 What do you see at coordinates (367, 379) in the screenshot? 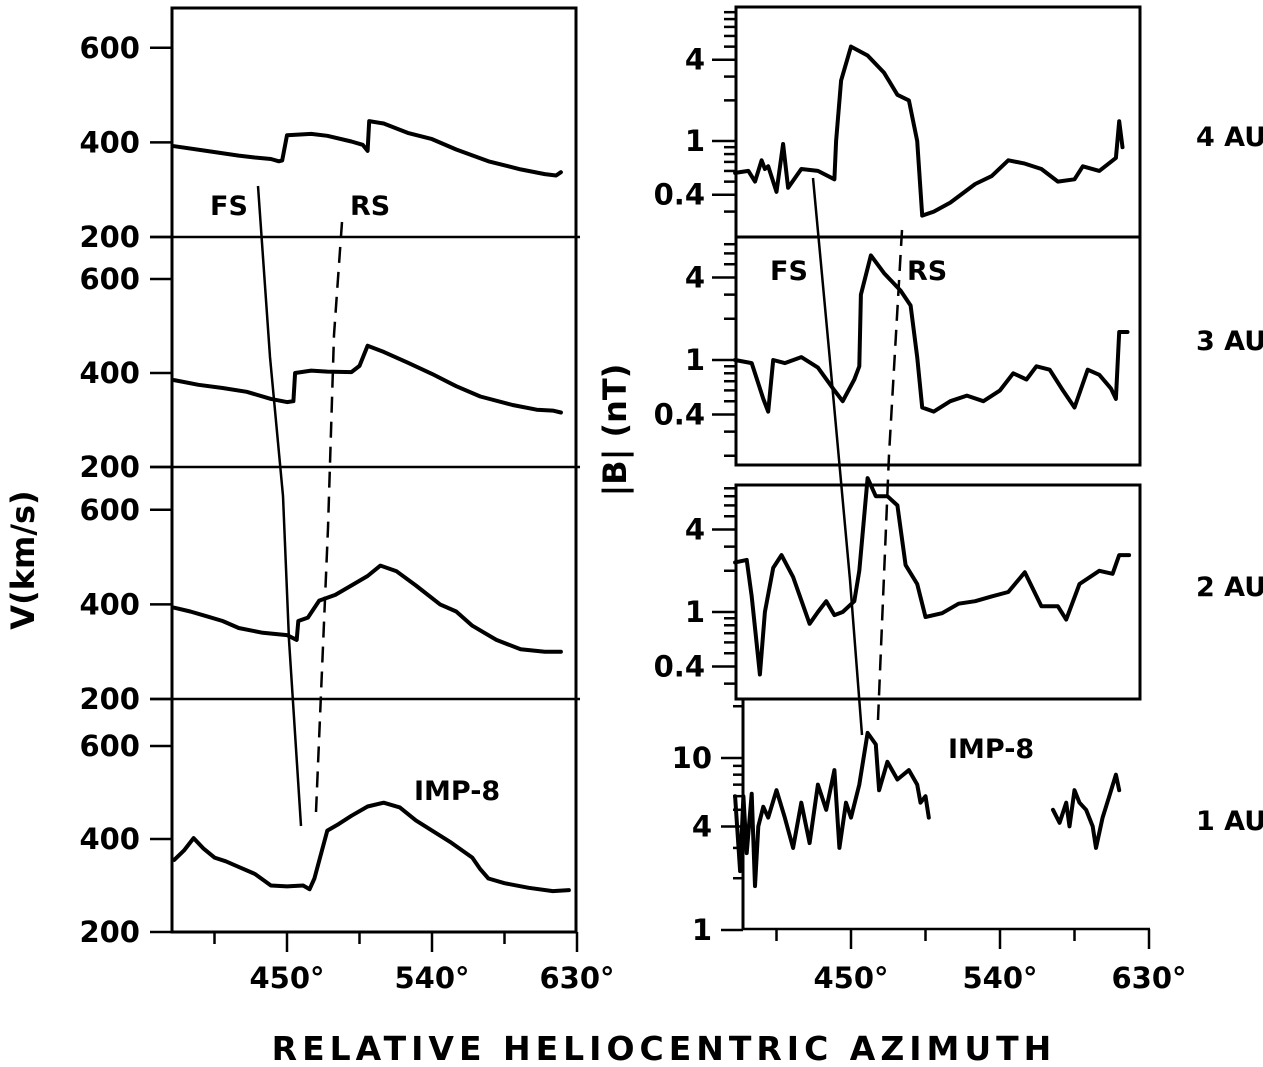
I see `velocity-trace-3-au` at bounding box center [367, 379].